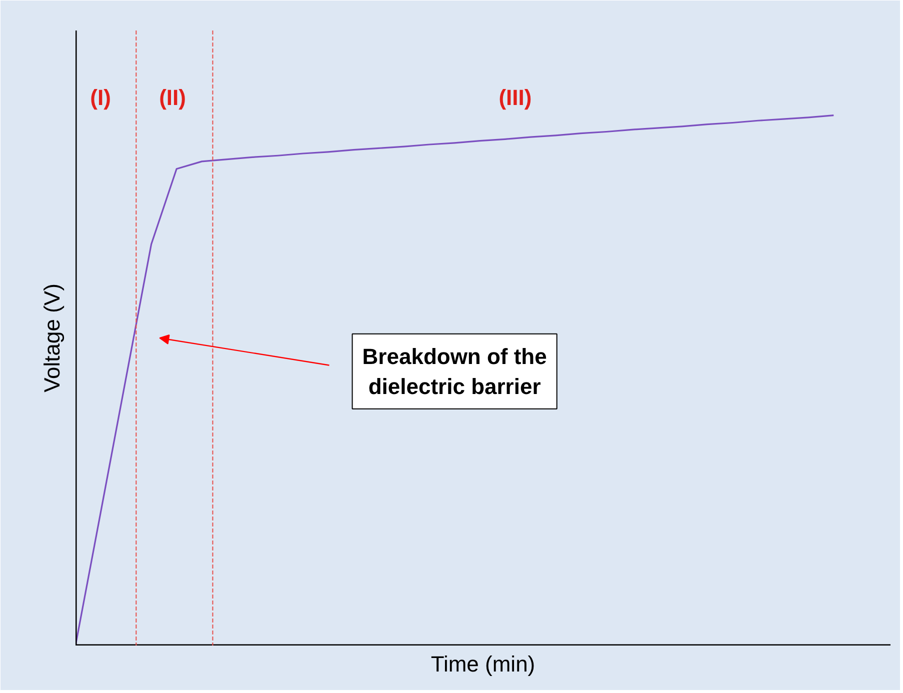  Describe the element at coordinates (172, 97) in the screenshot. I see `text: (II)` at that location.